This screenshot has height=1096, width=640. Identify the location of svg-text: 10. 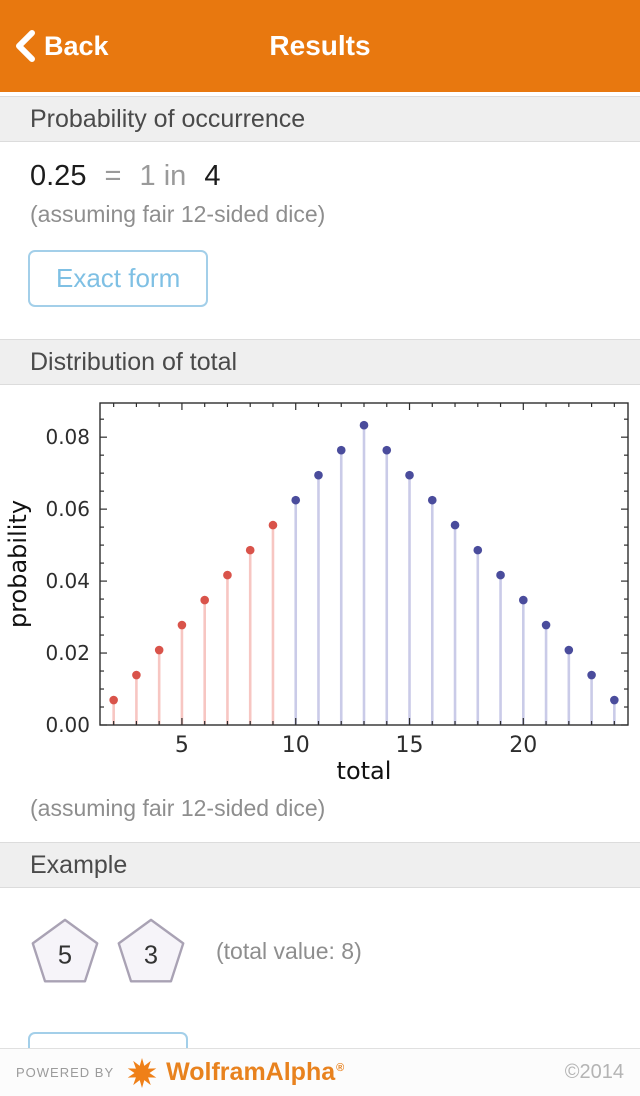
(296, 745).